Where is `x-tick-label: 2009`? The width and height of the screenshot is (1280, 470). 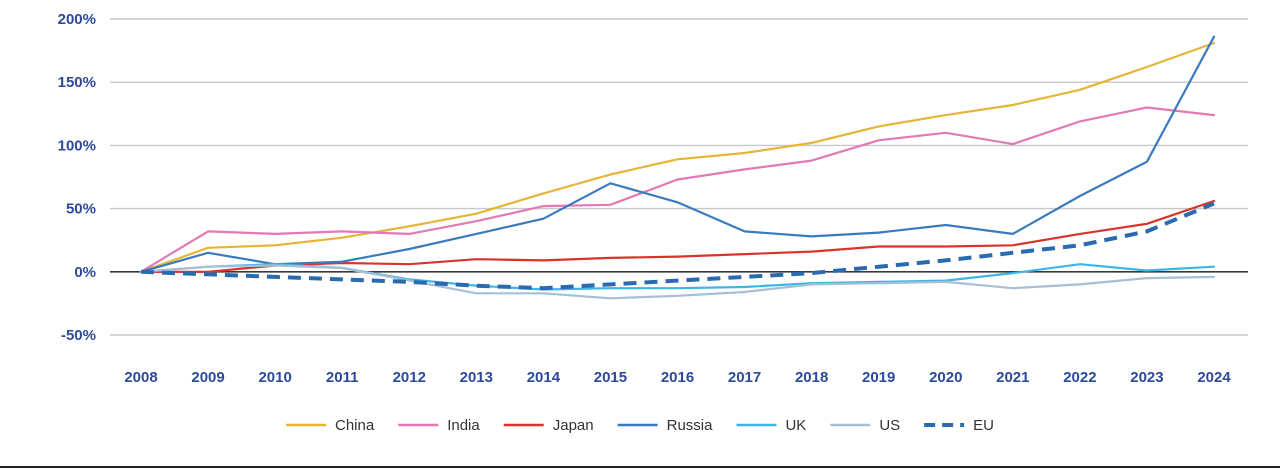 x-tick-label: 2009 is located at coordinates (207, 377).